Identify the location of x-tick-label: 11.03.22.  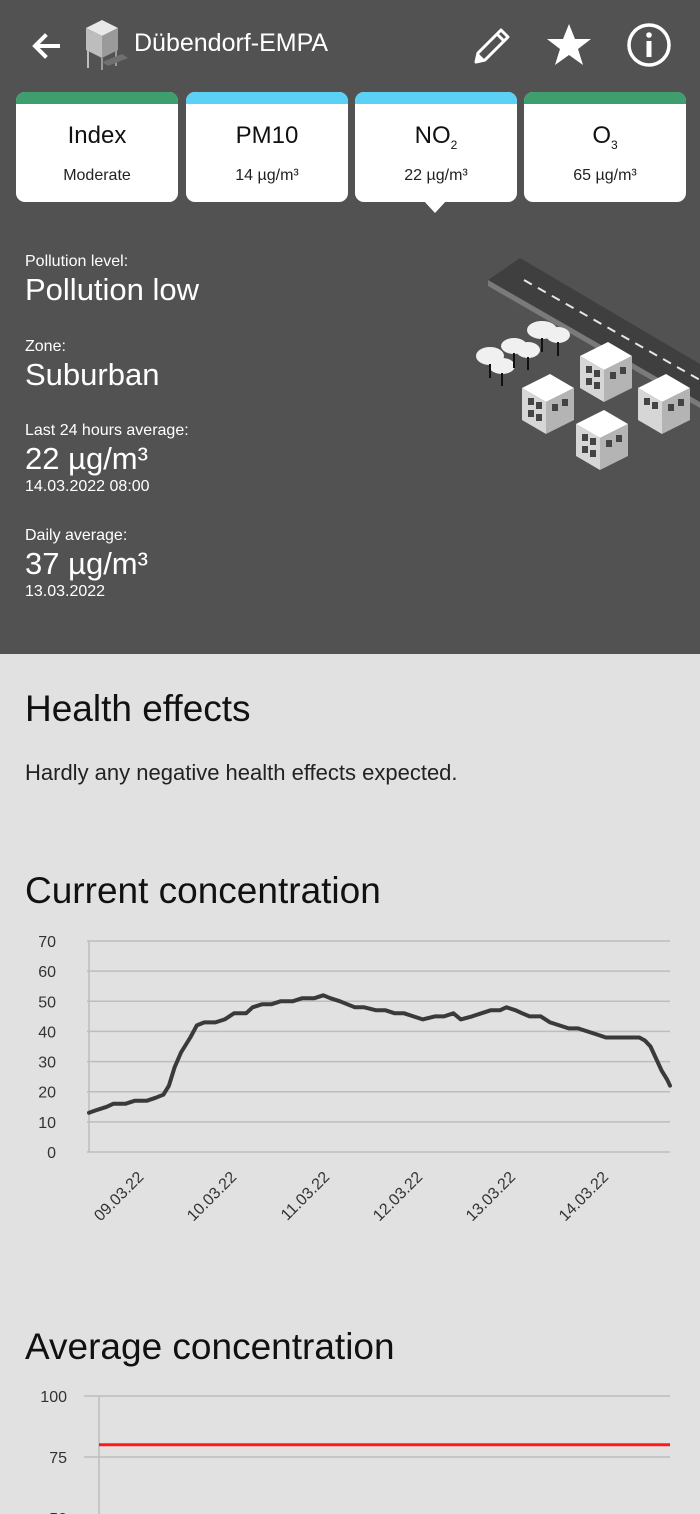
(305, 1196).